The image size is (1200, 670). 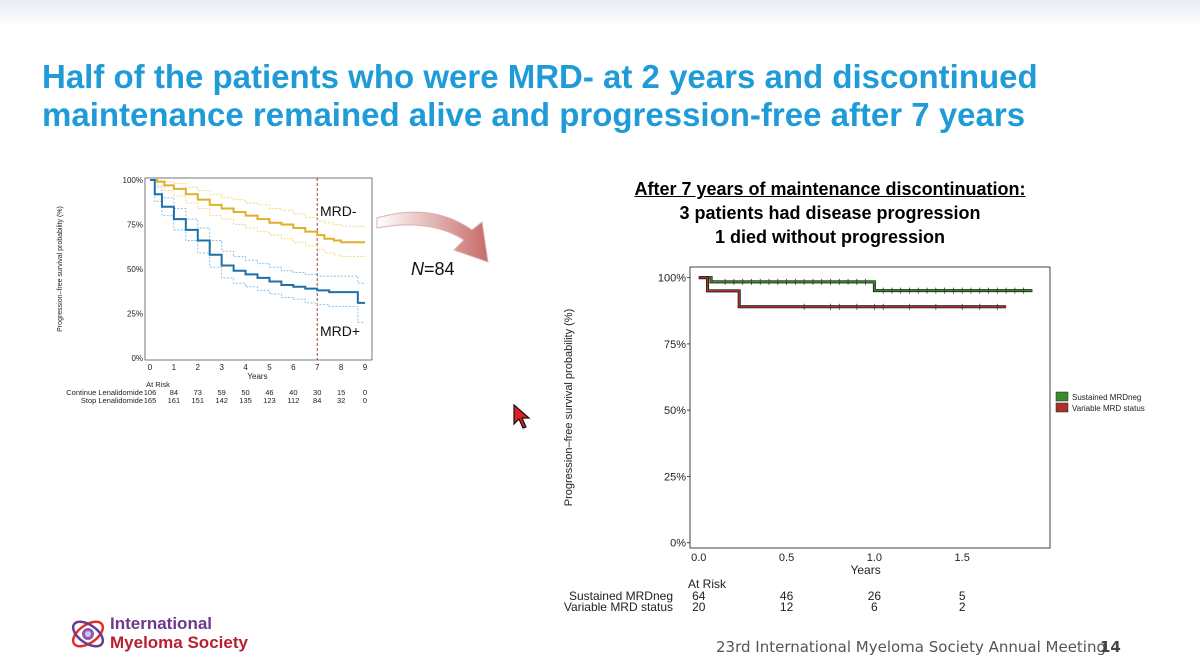 What do you see at coordinates (317, 392) in the screenshot?
I see `at-risk-value: 30` at bounding box center [317, 392].